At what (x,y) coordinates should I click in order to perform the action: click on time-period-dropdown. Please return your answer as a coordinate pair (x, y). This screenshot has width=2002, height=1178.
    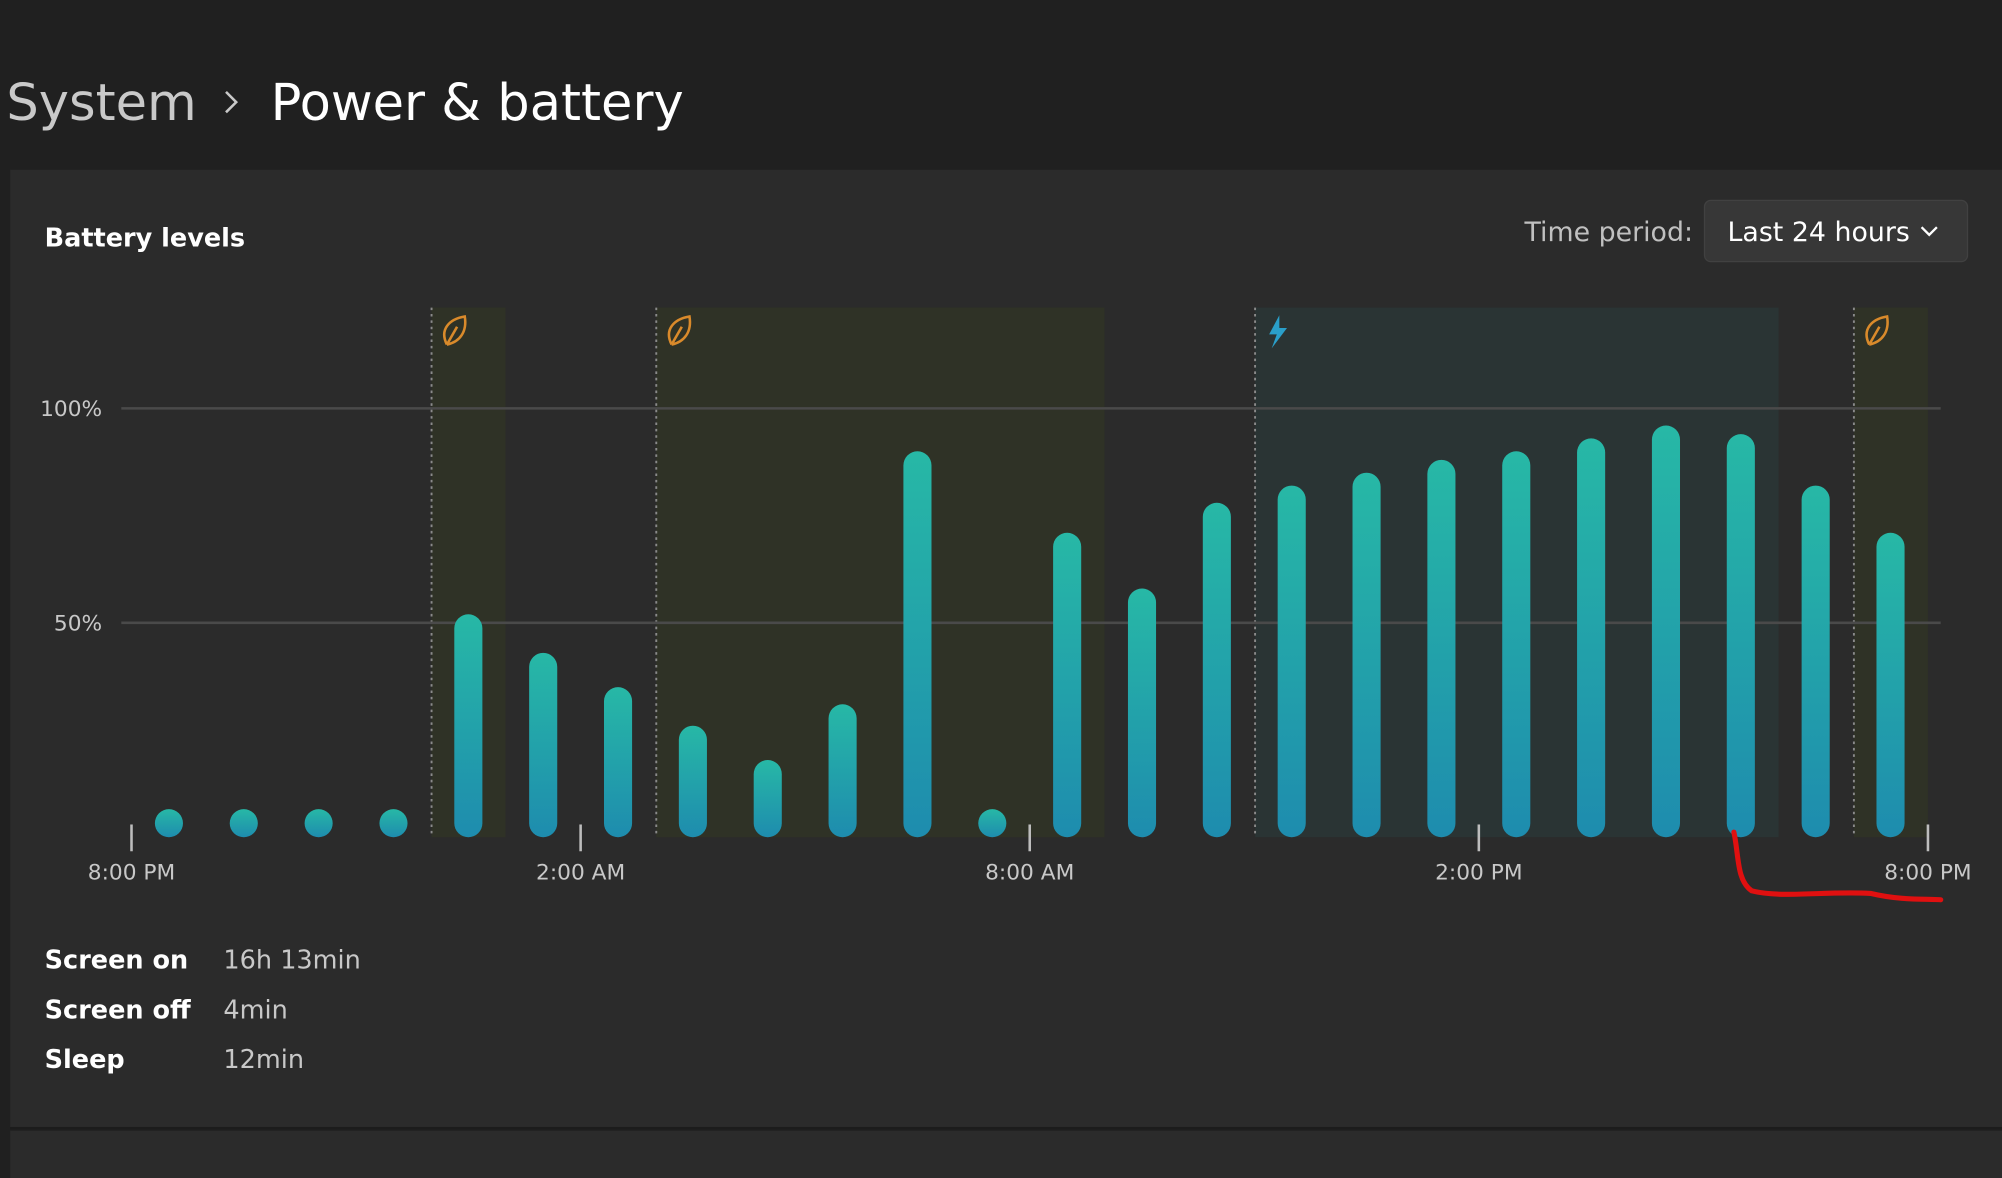
    Looking at the image, I should click on (1836, 231).